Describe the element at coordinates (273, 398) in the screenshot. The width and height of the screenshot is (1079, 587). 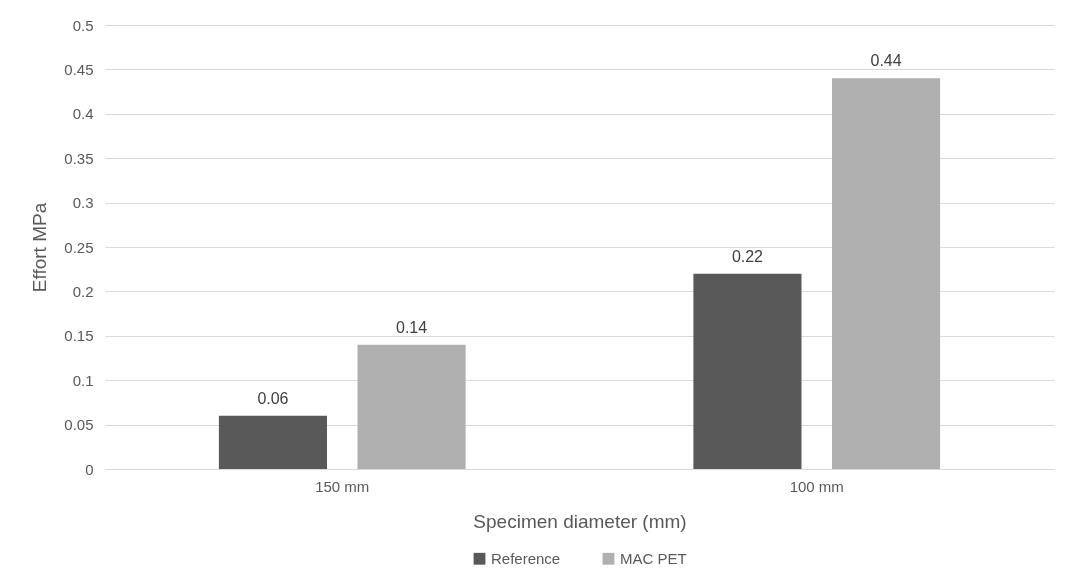
I see `data-label: 0.06` at that location.